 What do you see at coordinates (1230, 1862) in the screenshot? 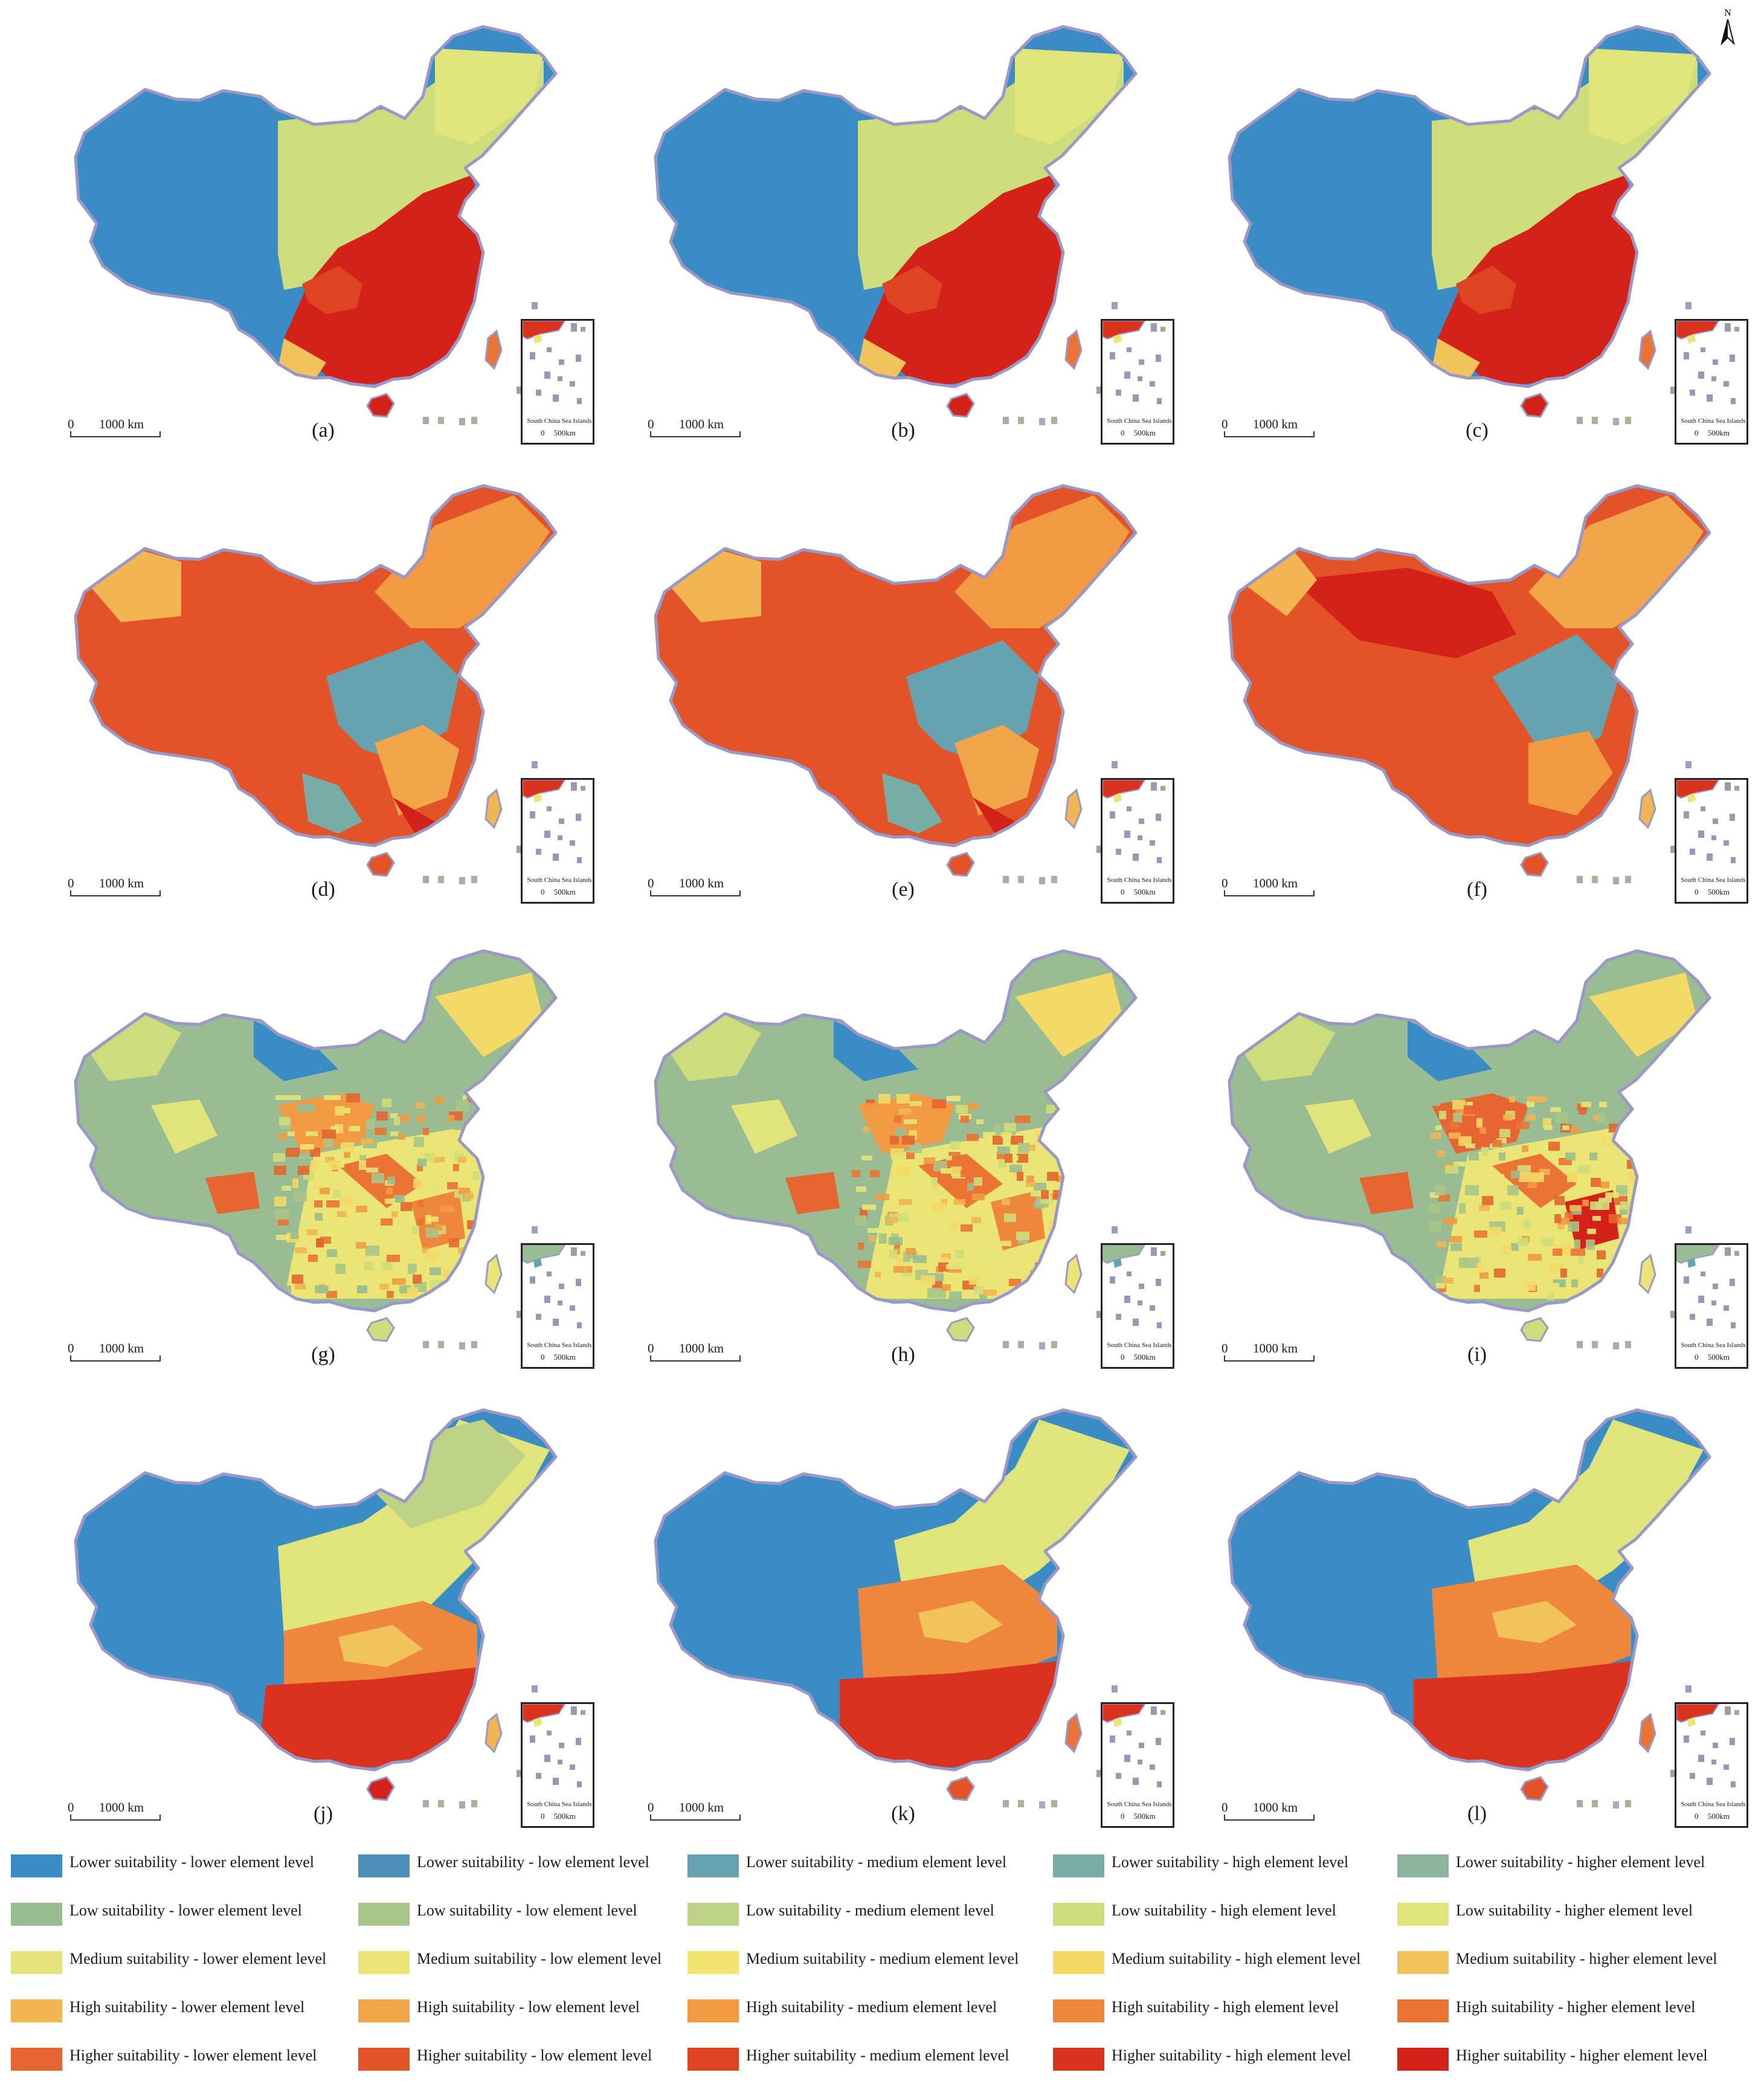
I see `legend-label: Lower suitability - high element level` at bounding box center [1230, 1862].